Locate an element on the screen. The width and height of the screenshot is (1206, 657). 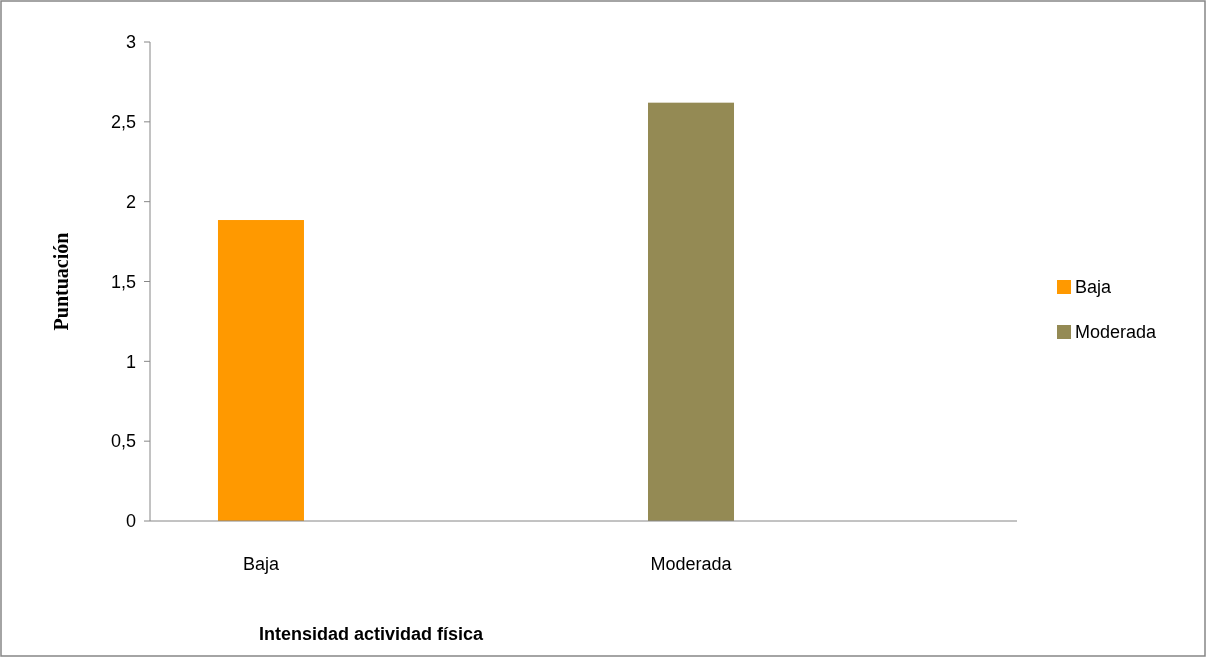
legend-label: Baja is located at coordinates (1094, 287).